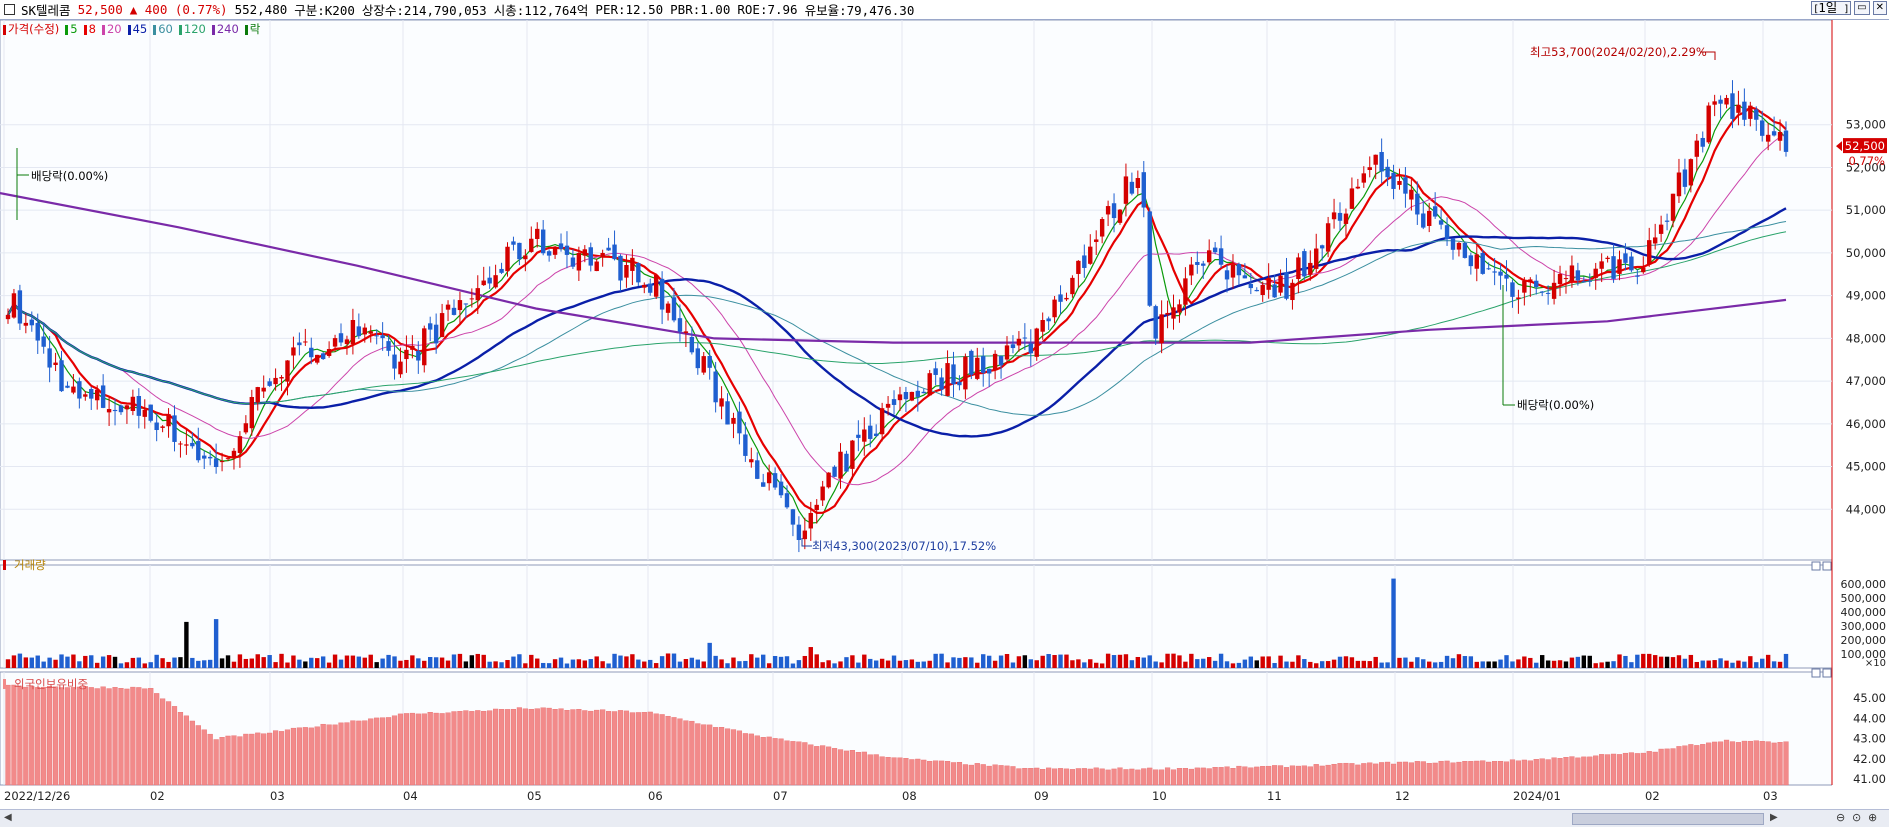 The width and height of the screenshot is (1889, 827). What do you see at coordinates (1668, 819) in the screenshot?
I see `scroll-thumb` at bounding box center [1668, 819].